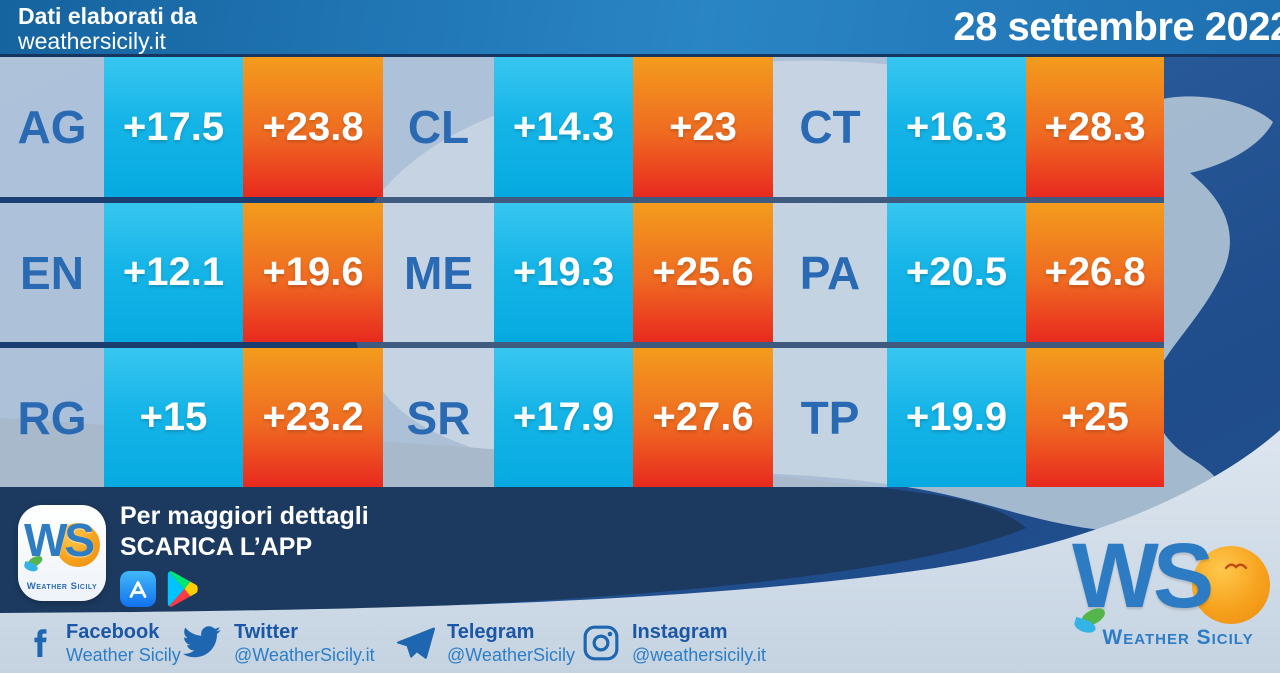 This screenshot has height=673, width=1280. What do you see at coordinates (173, 127) in the screenshot?
I see `min-temp: +17.5` at bounding box center [173, 127].